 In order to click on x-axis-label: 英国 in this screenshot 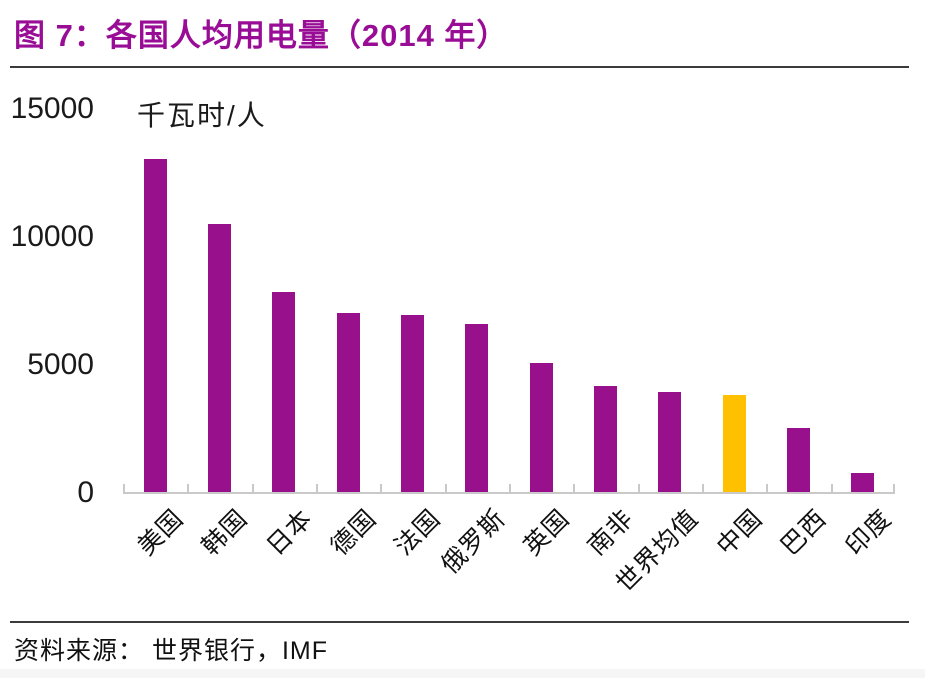, I will do `click(547, 532)`.